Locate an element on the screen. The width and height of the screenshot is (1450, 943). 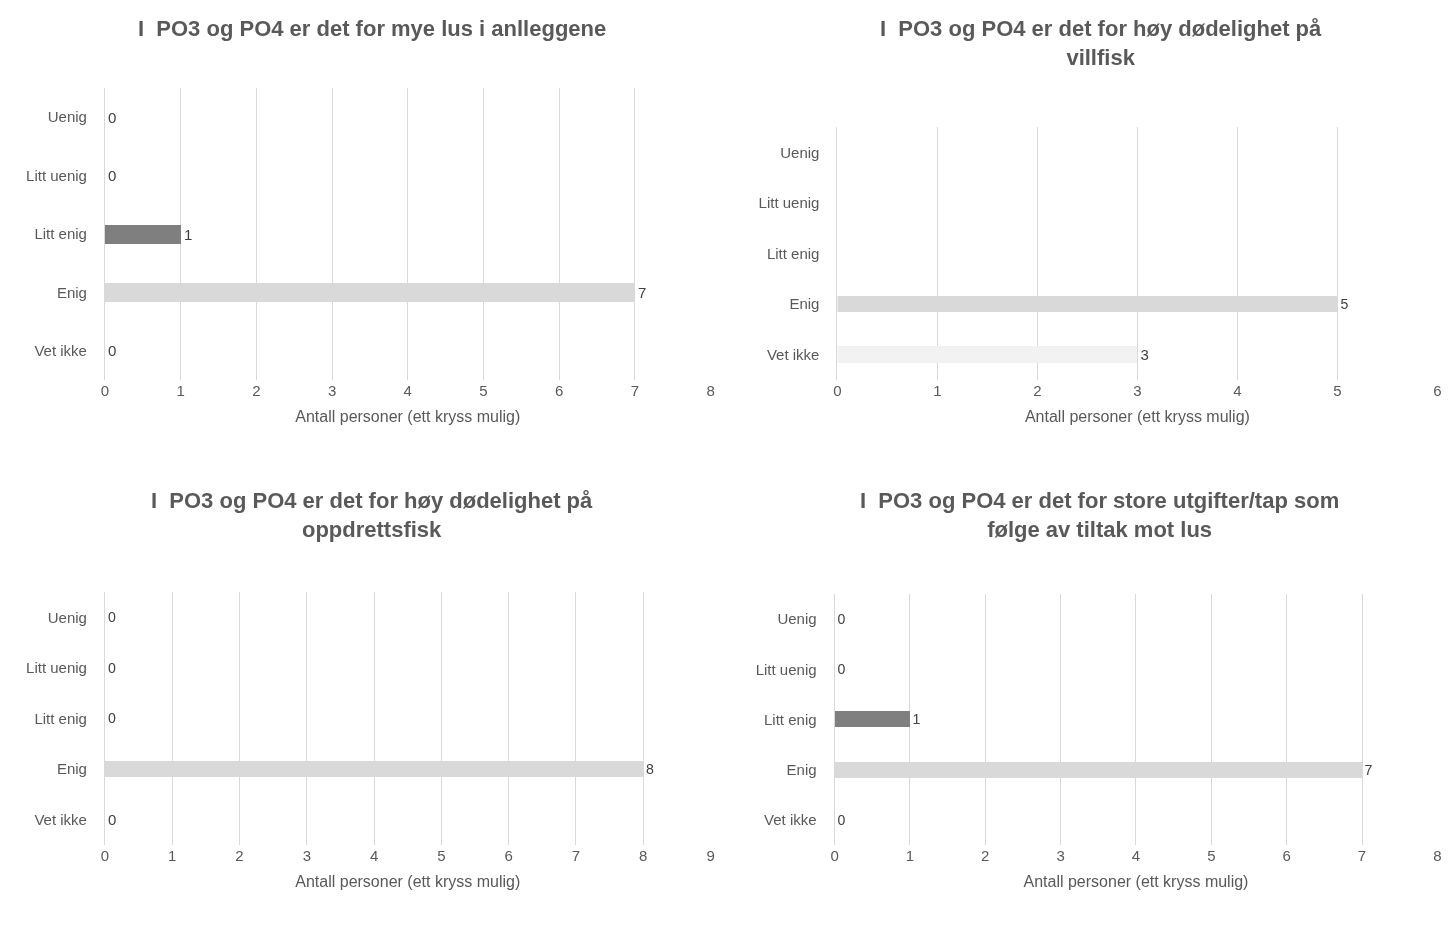
data-label: 8 is located at coordinates (649, 769).